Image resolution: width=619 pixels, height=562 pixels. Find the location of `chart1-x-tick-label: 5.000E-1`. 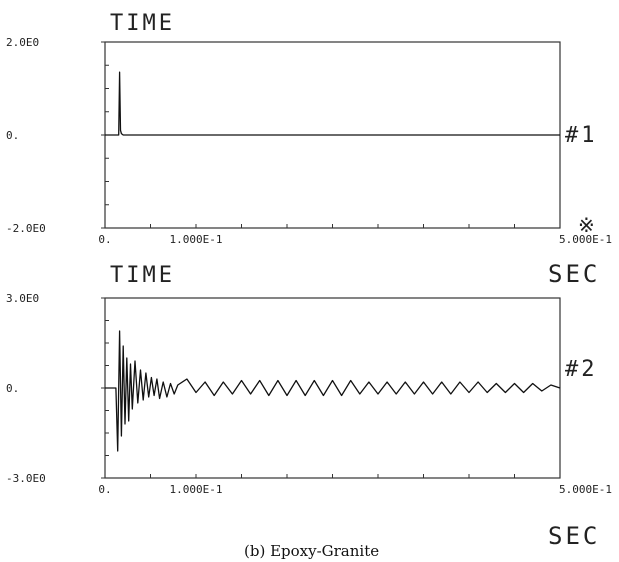

chart1-x-tick-label: 5.000E-1 is located at coordinates (585, 239).